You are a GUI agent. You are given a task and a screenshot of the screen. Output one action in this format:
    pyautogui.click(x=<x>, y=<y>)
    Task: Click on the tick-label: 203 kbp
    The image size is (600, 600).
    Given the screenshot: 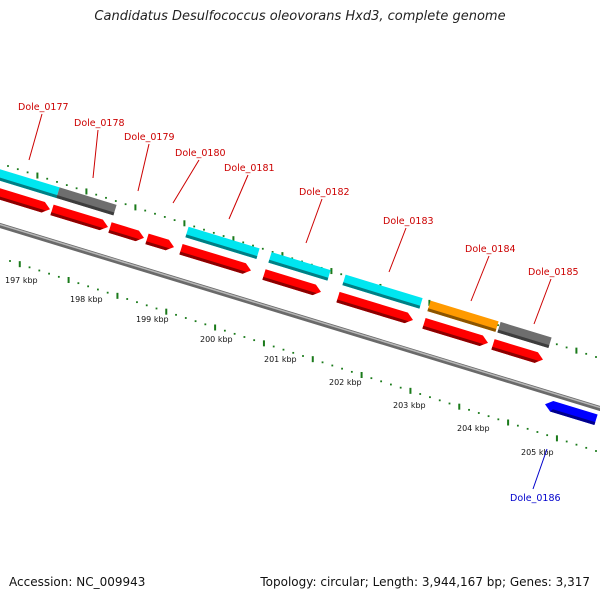 What is the action you would take?
    pyautogui.click(x=409, y=405)
    